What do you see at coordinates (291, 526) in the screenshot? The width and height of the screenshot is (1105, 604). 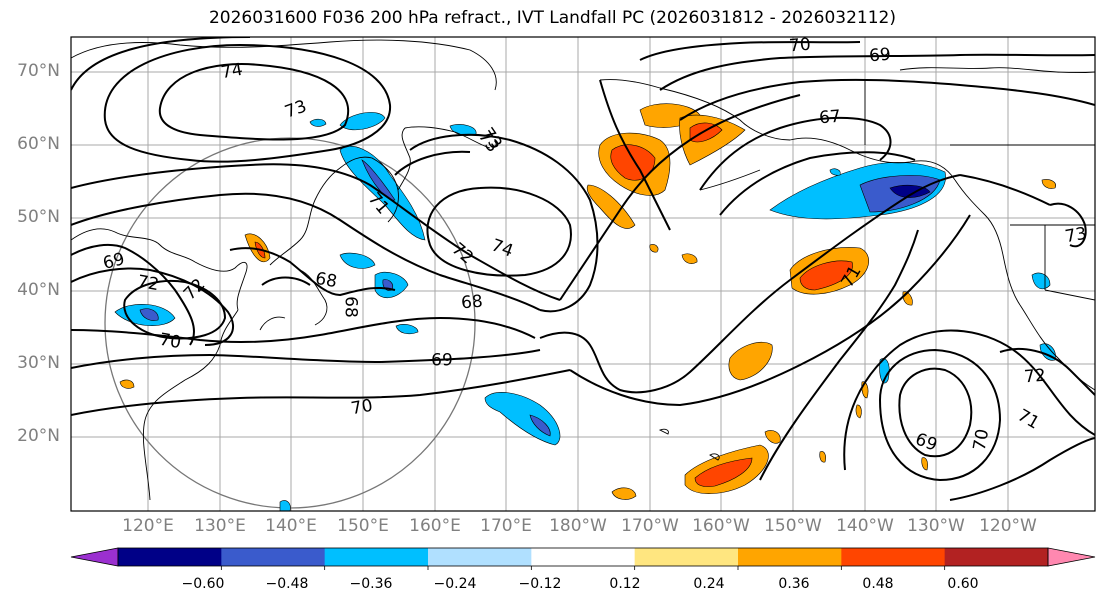 I see `lon-label-140e: 140°E` at bounding box center [291, 526].